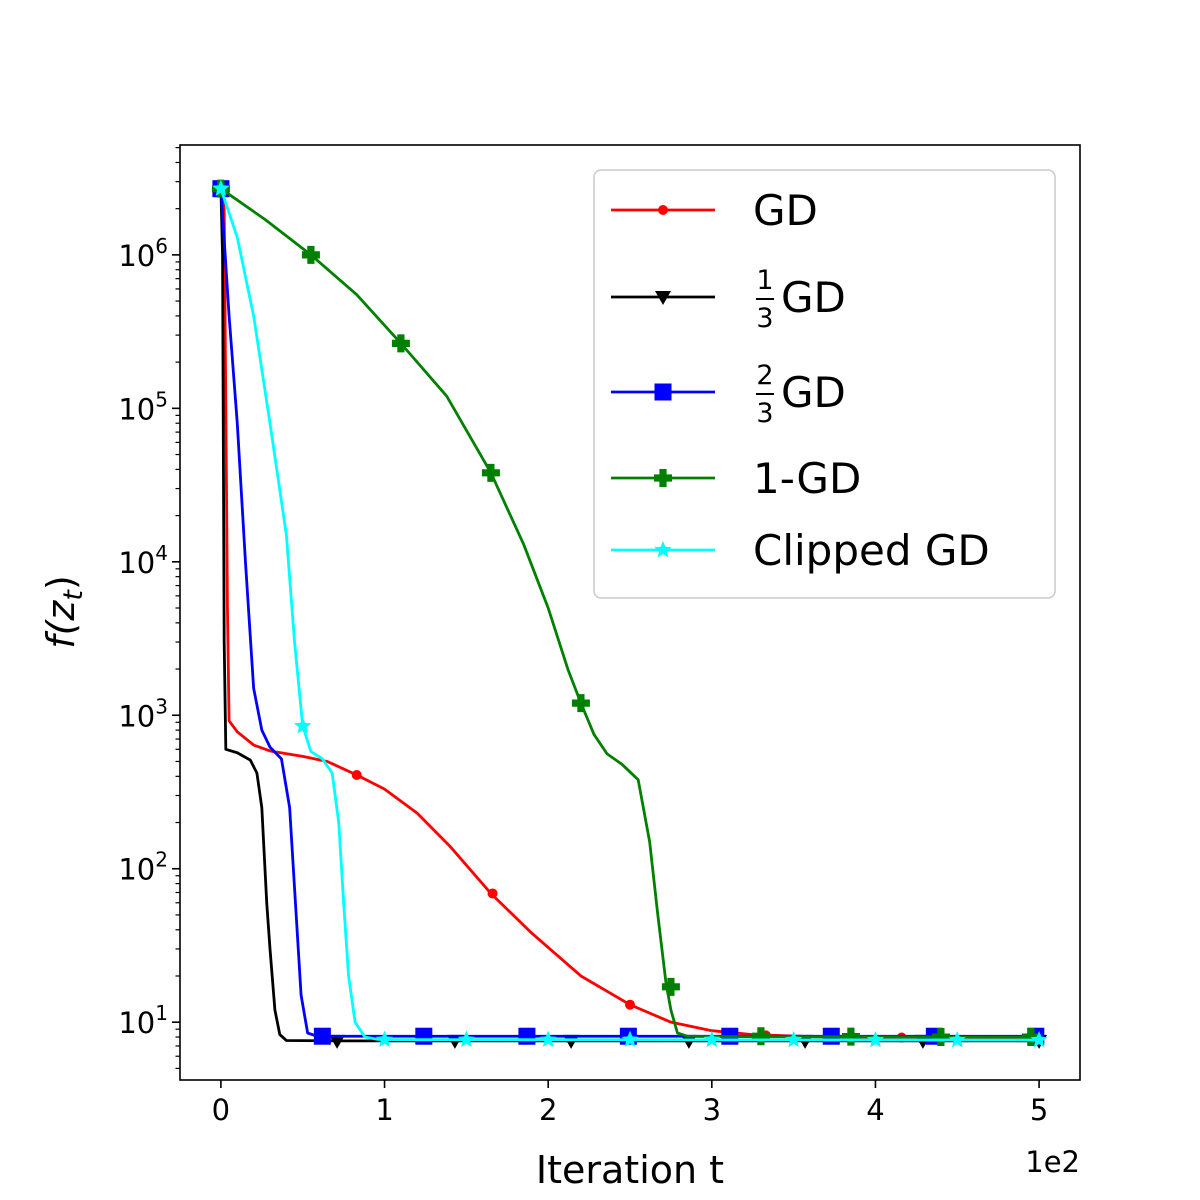  I want to click on legend-item-3-label: 1-GD, so click(807, 478).